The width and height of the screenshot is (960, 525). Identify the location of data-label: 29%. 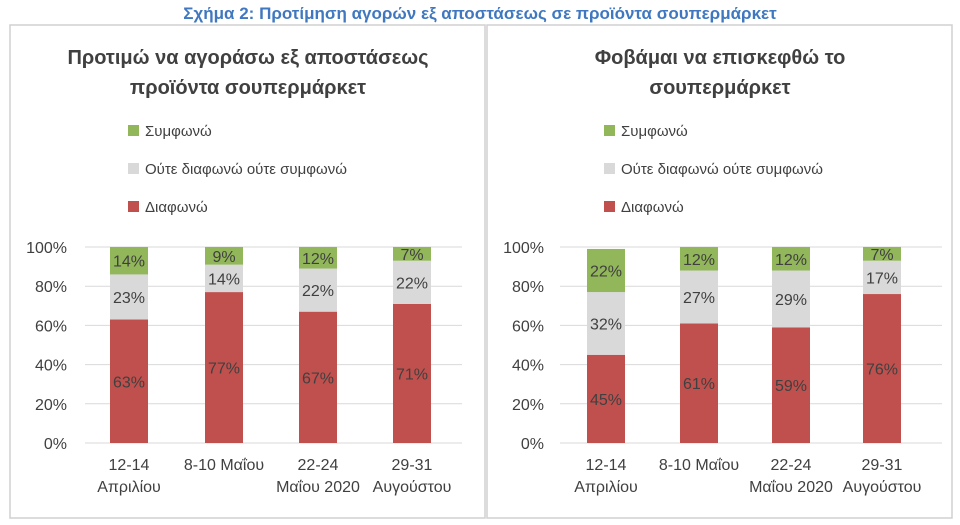
(791, 300).